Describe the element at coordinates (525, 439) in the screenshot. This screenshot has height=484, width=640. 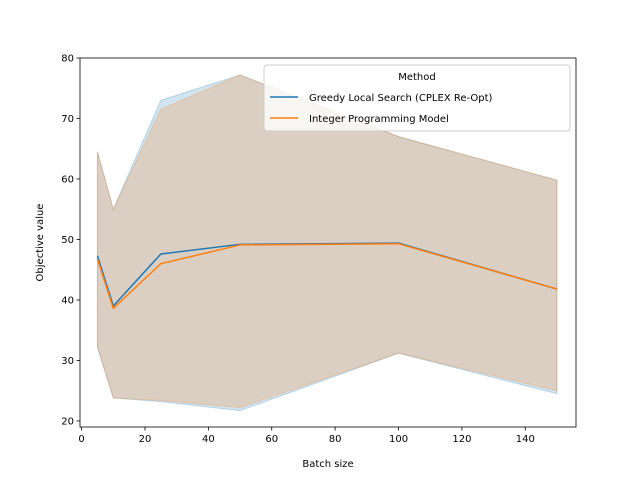
I see `x-tick-label: 140` at that location.